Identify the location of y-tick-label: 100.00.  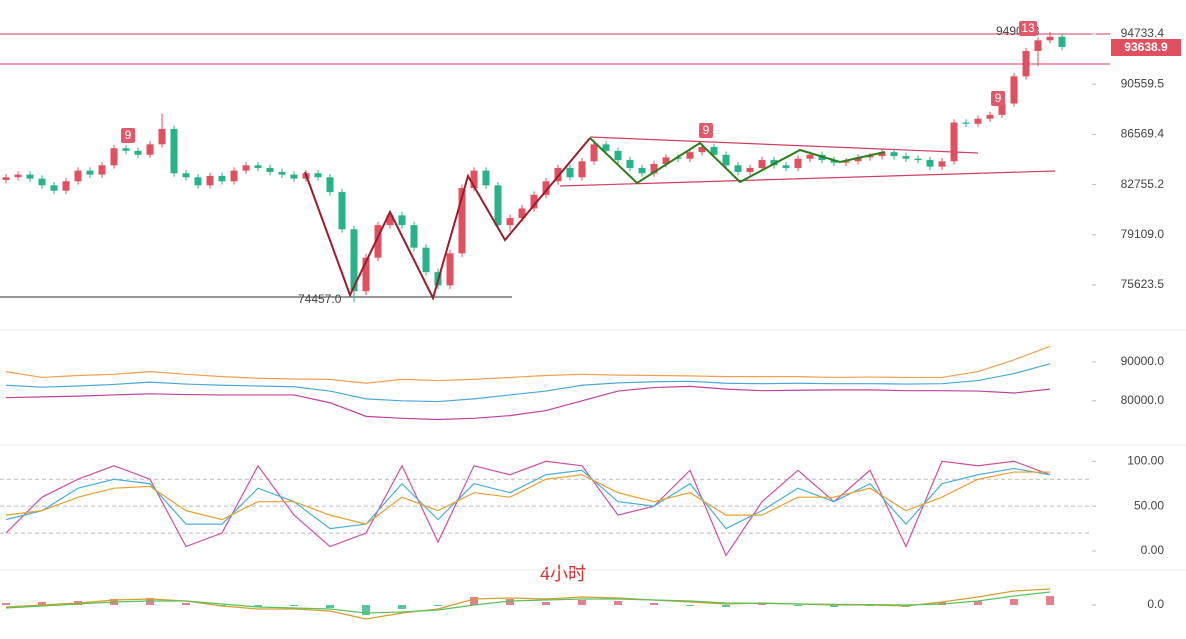
(1145, 460).